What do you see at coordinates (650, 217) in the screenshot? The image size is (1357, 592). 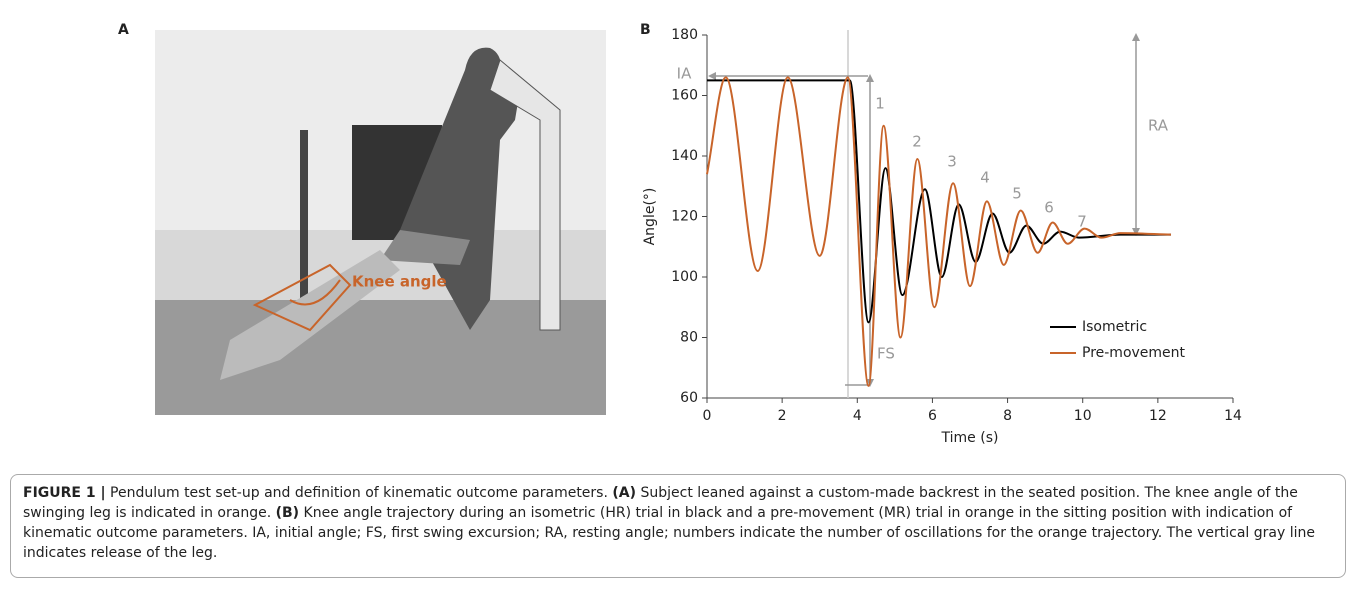 I see `y-axis-label: Angle(°)` at bounding box center [650, 217].